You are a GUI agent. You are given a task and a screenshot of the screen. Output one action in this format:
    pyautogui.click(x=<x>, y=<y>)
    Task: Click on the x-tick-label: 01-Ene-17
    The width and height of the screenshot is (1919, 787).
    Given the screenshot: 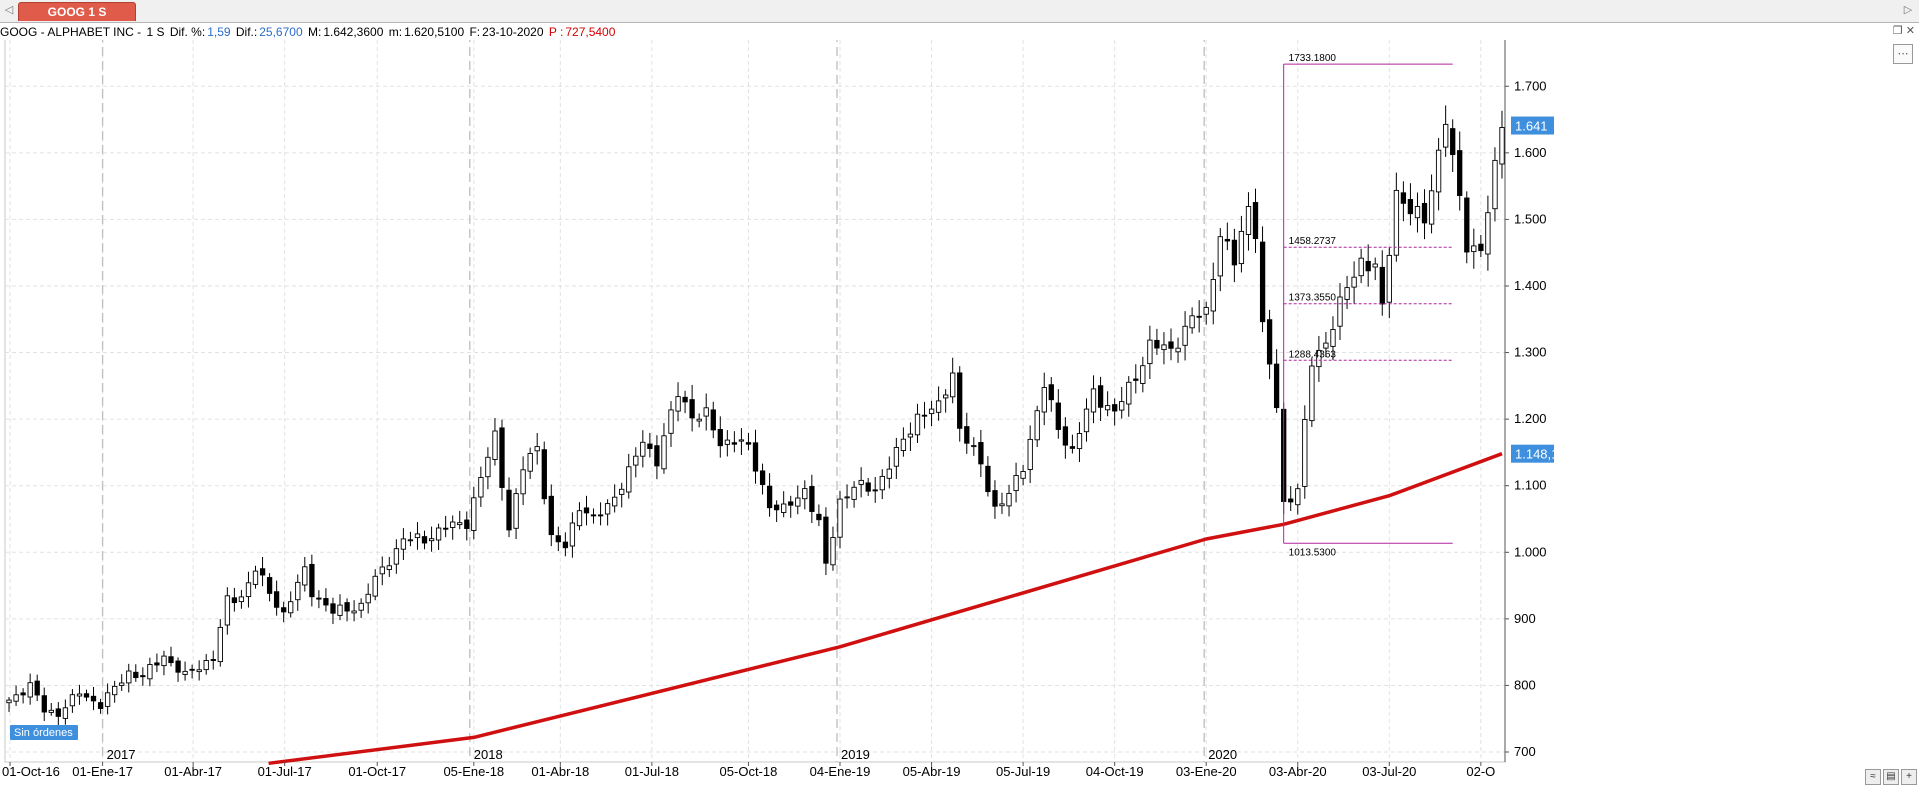 What is the action you would take?
    pyautogui.click(x=102, y=771)
    